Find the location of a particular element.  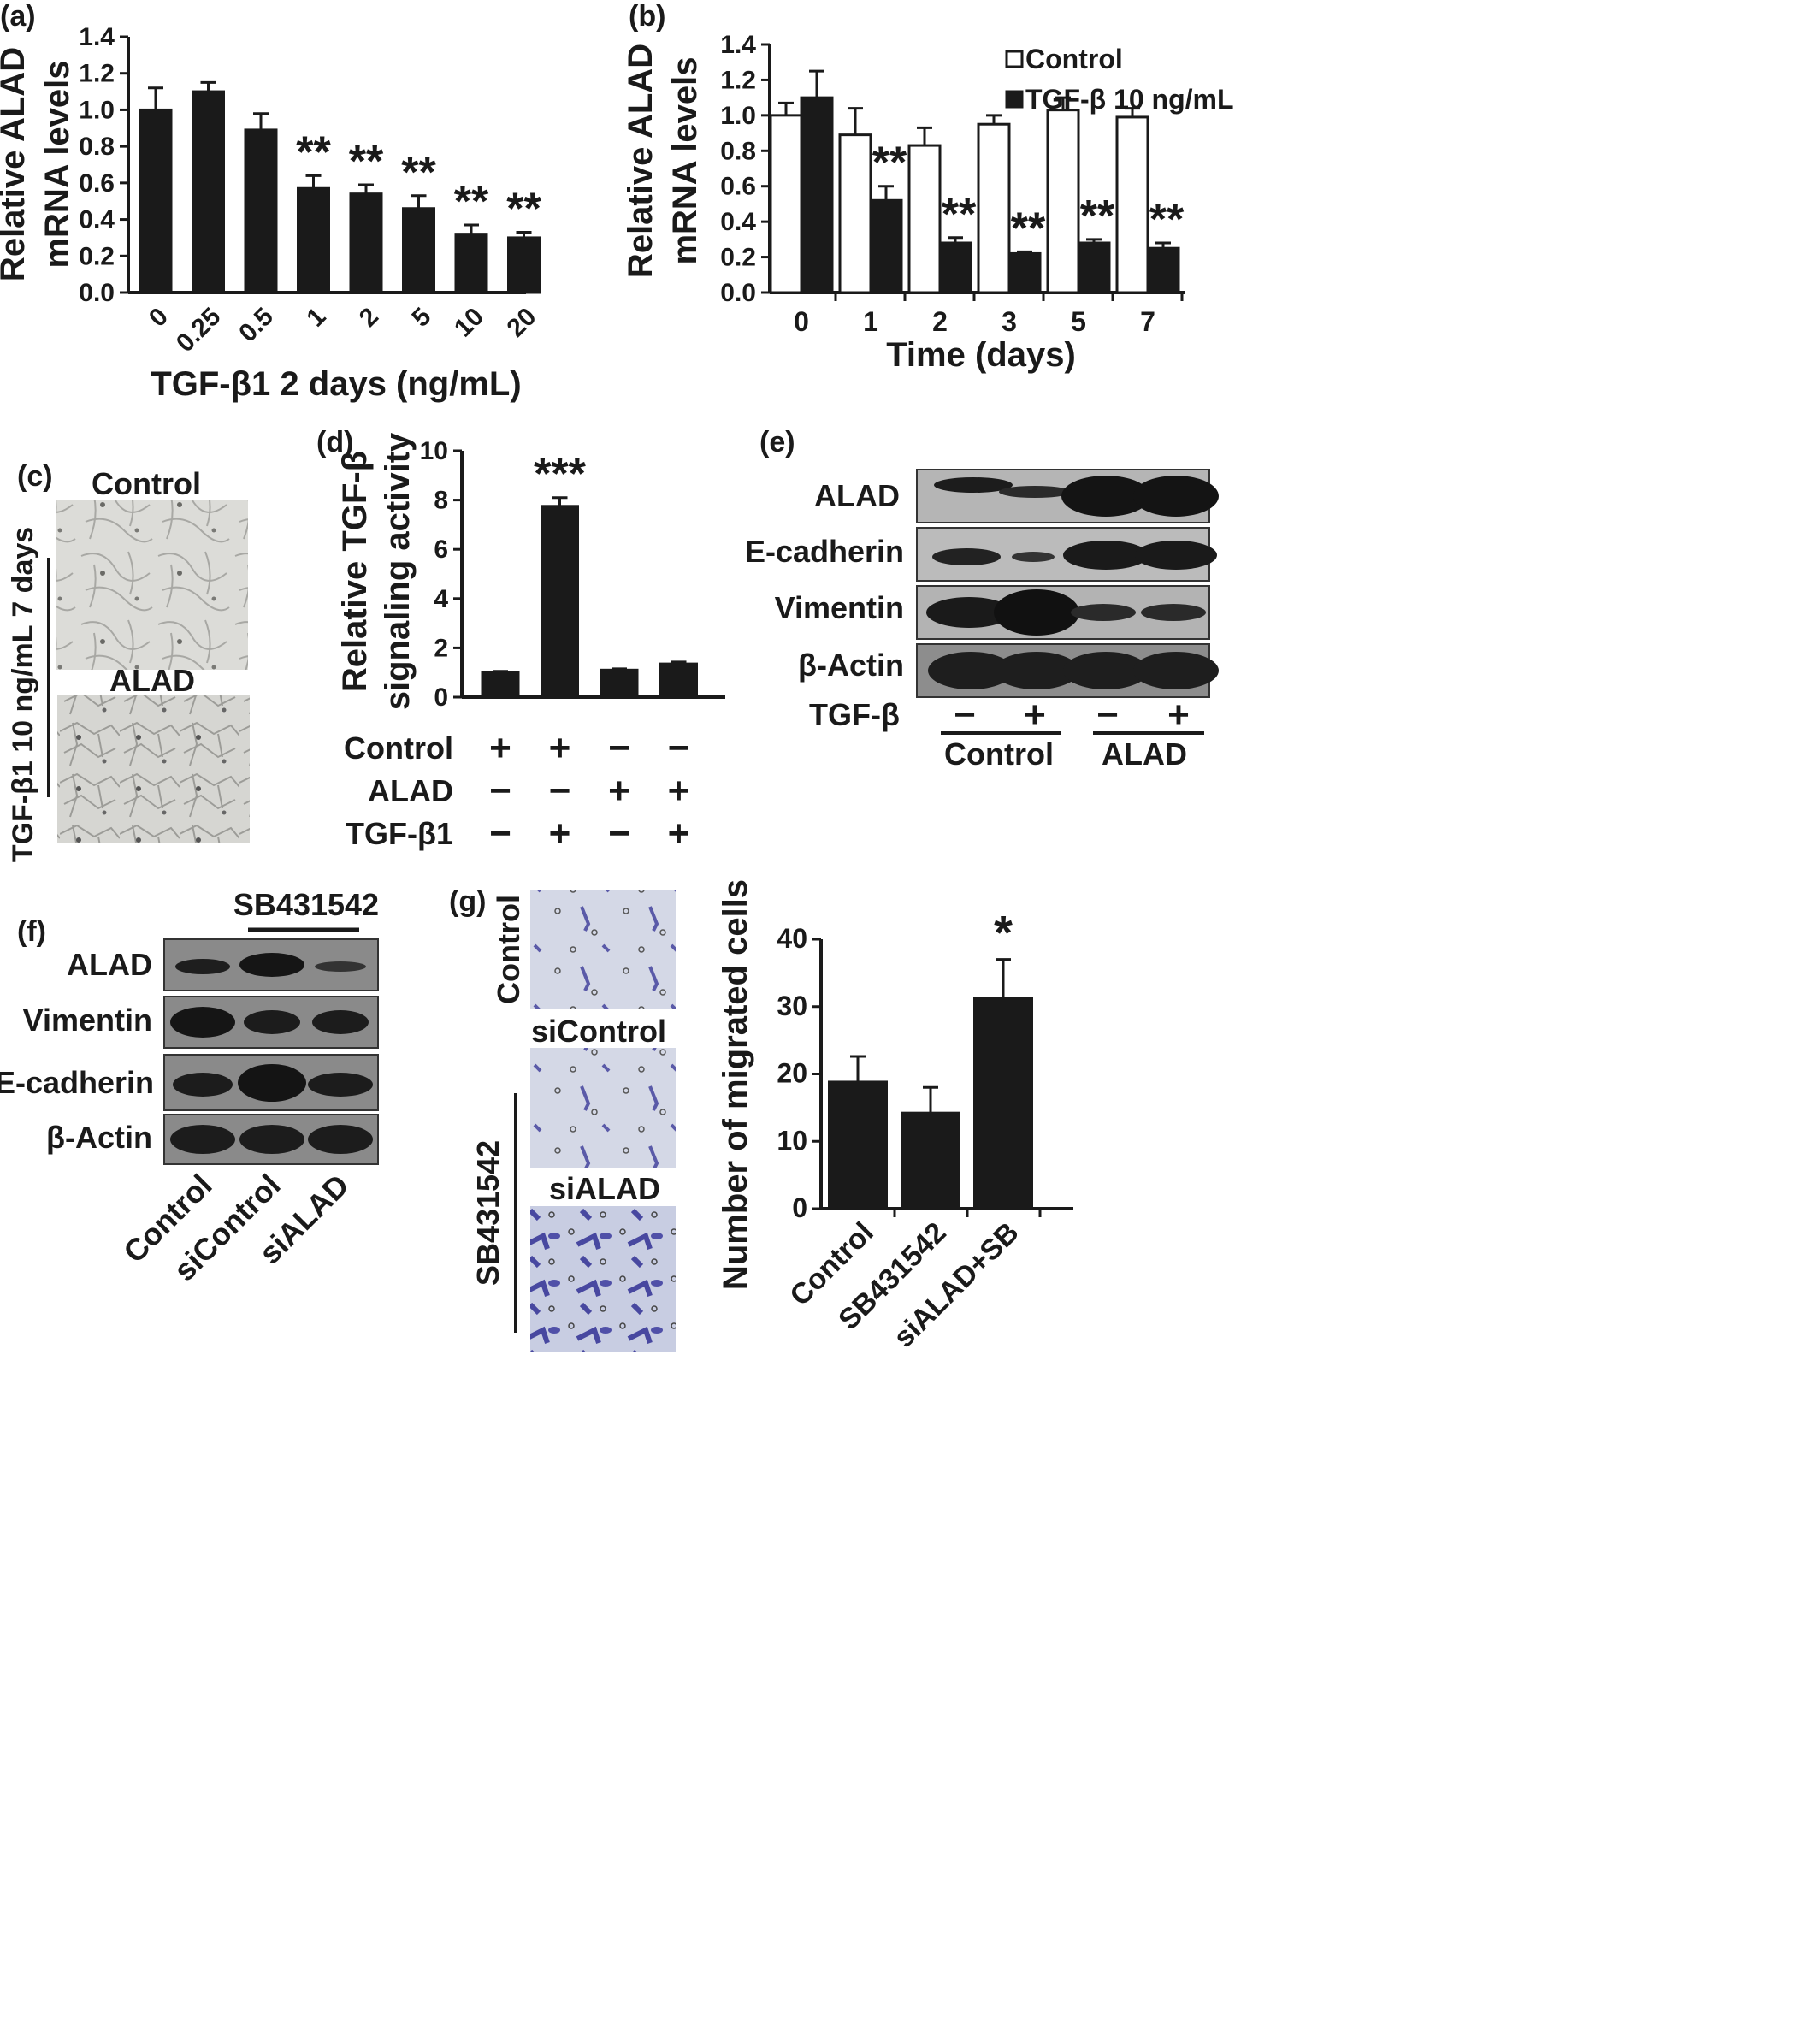

y-tick-label: 10 is located at coordinates (792, 1140).